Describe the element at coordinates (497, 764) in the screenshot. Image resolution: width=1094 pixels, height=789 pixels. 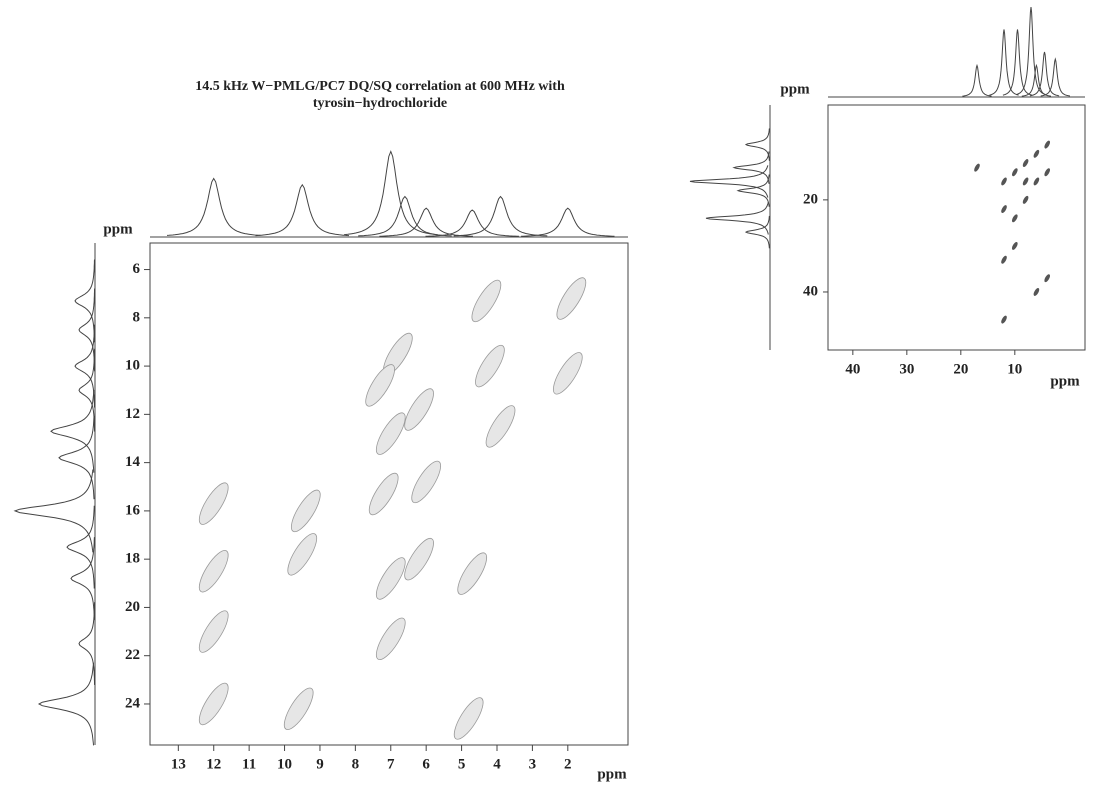
I see `x-tick-label: 4` at that location.